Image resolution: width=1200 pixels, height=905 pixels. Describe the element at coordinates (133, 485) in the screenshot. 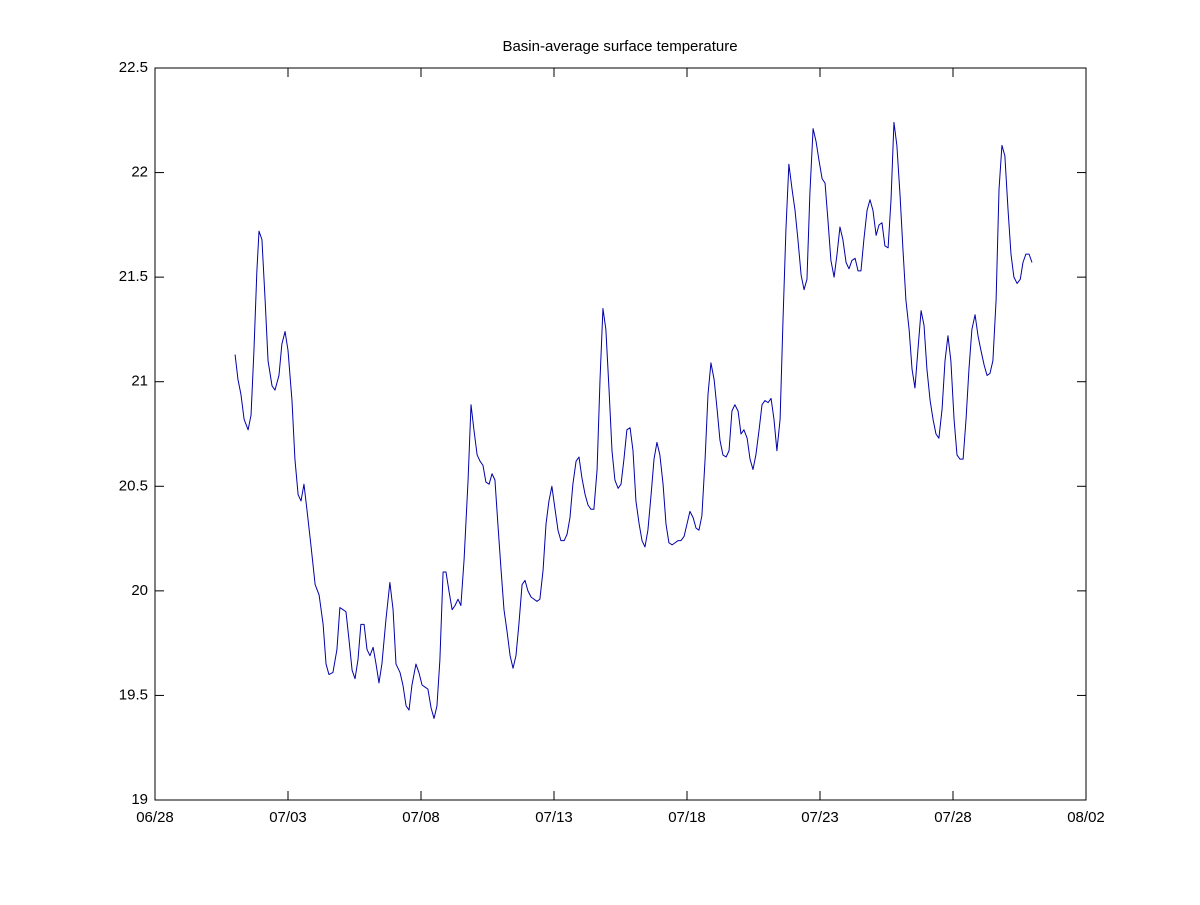

I see `y-tick-label: 20.5` at that location.